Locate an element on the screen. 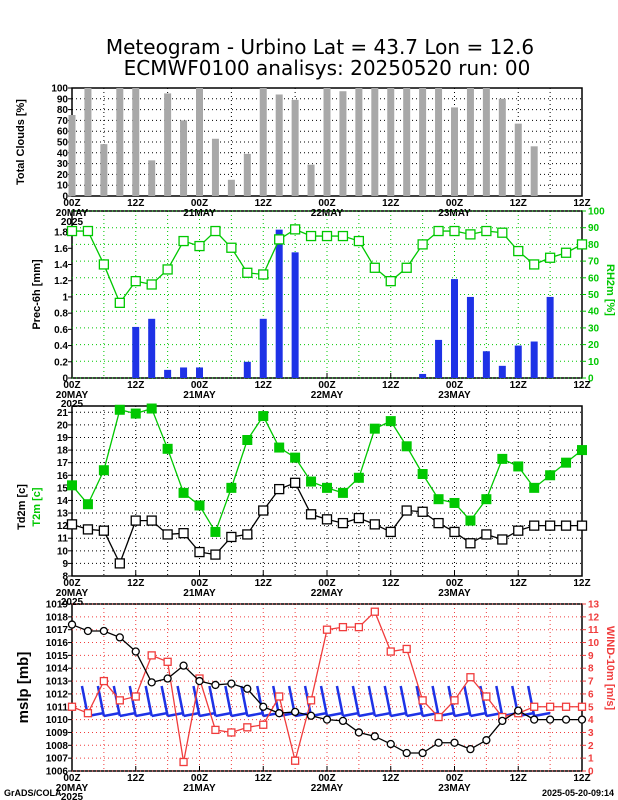 This screenshot has height=800, width=618. y-right-tick-label: 2 is located at coordinates (591, 746).